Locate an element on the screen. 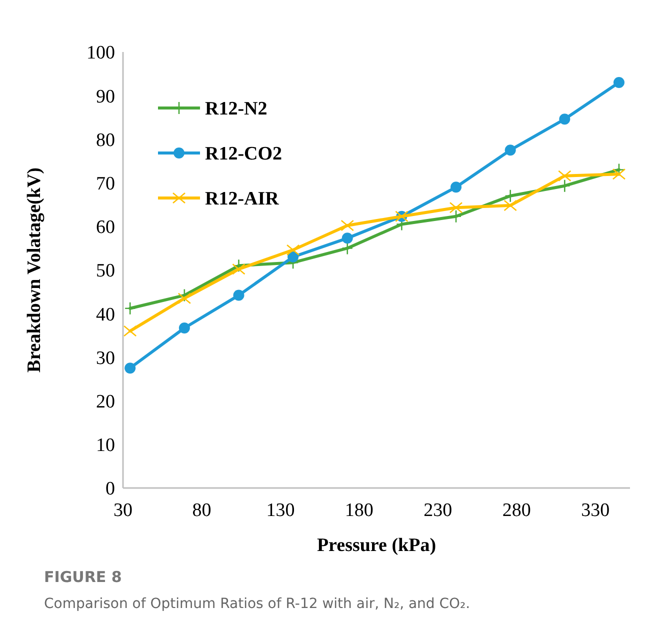  x-tick-label: 280 is located at coordinates (516, 510).